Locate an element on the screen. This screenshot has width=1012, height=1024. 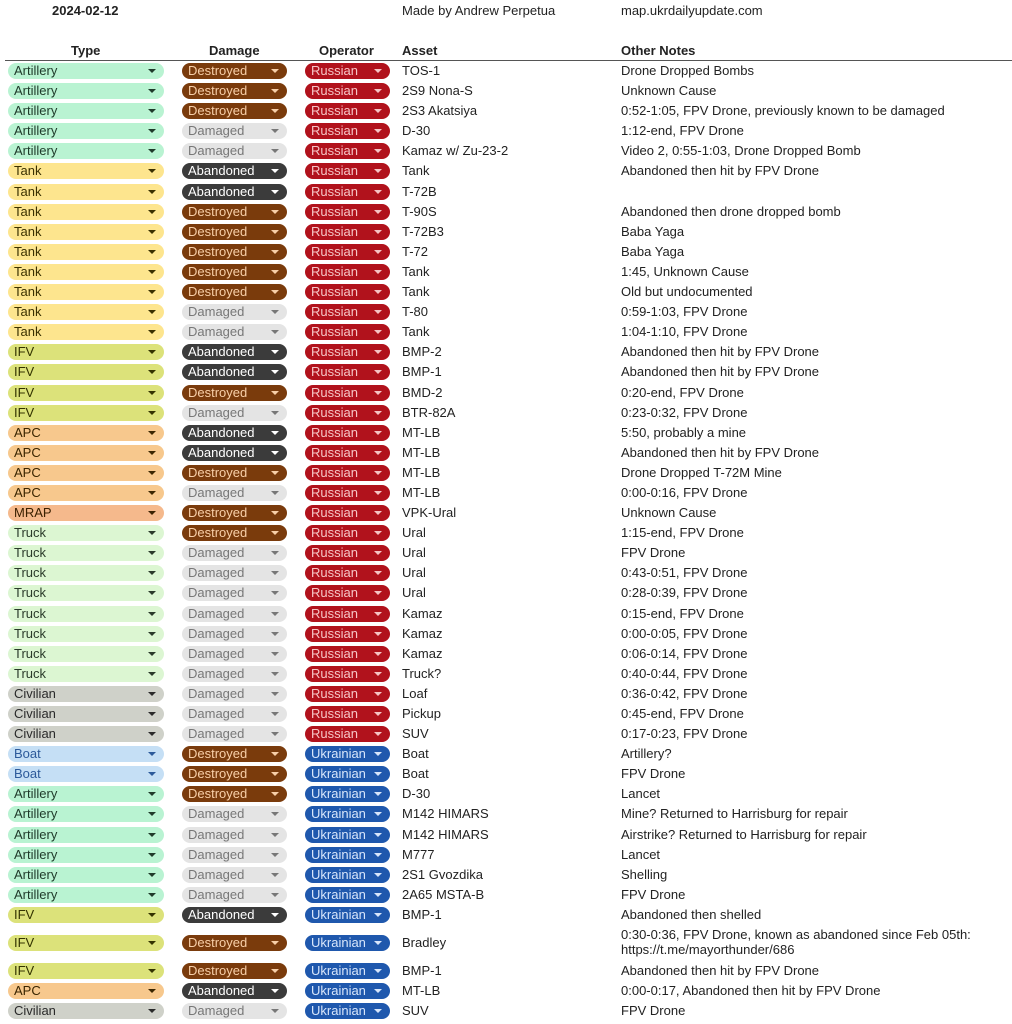
operator-dropdown: Ukrainian is located at coordinates (347, 894).